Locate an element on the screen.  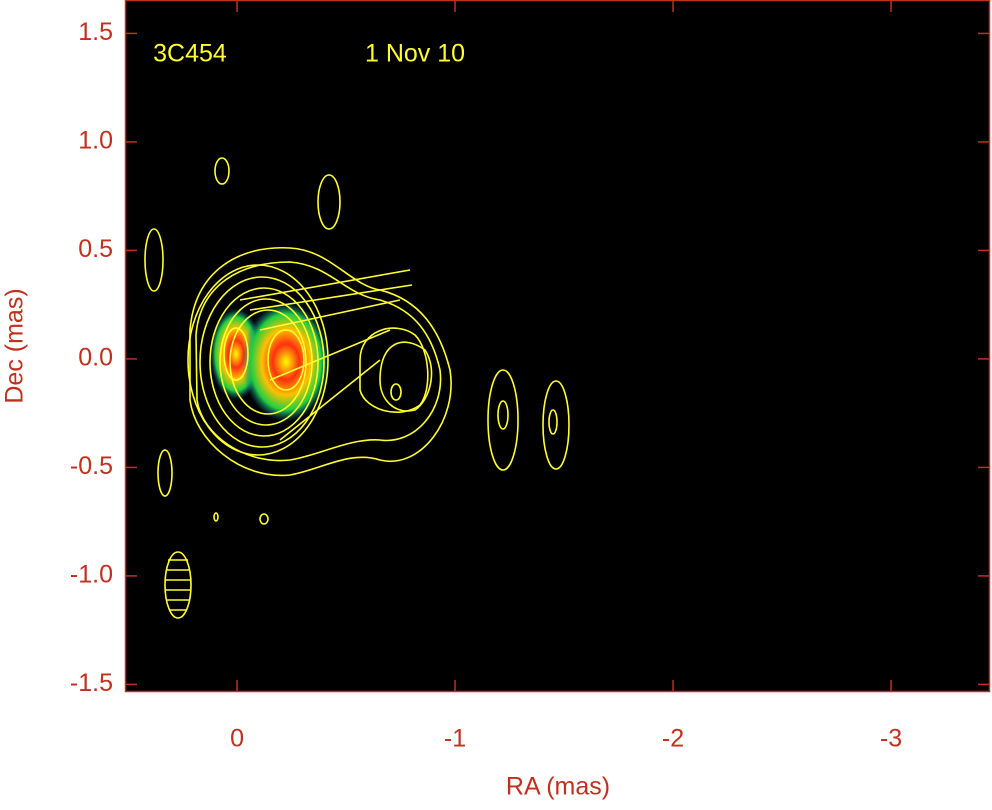
x-tick-label: -3 is located at coordinates (891, 739).